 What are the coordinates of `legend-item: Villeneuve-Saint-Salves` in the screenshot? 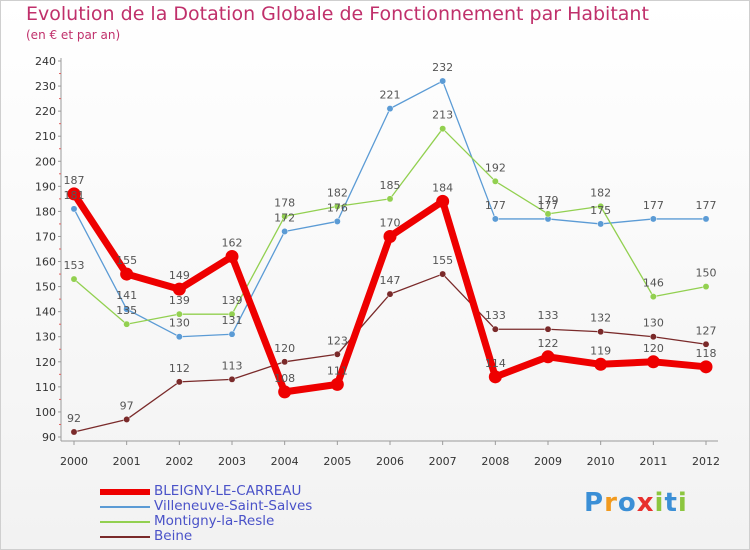 It's located at (240, 506).